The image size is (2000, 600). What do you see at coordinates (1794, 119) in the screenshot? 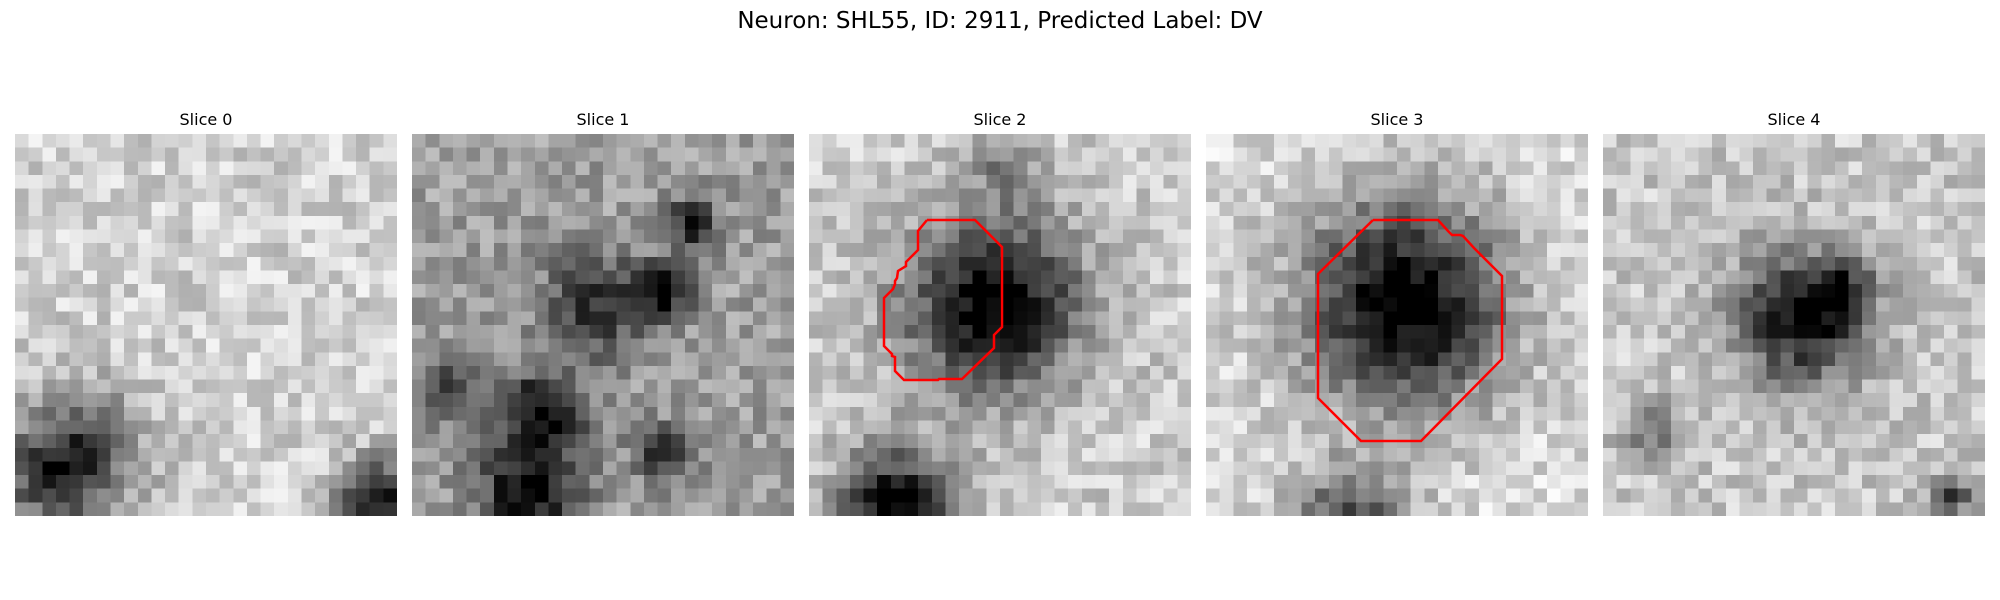
I see `slice-title: Slice 4` at bounding box center [1794, 119].